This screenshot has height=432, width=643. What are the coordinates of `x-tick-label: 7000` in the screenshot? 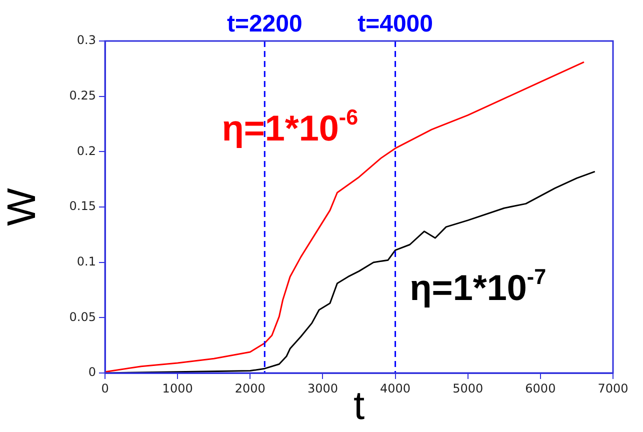 It's located at (613, 388).